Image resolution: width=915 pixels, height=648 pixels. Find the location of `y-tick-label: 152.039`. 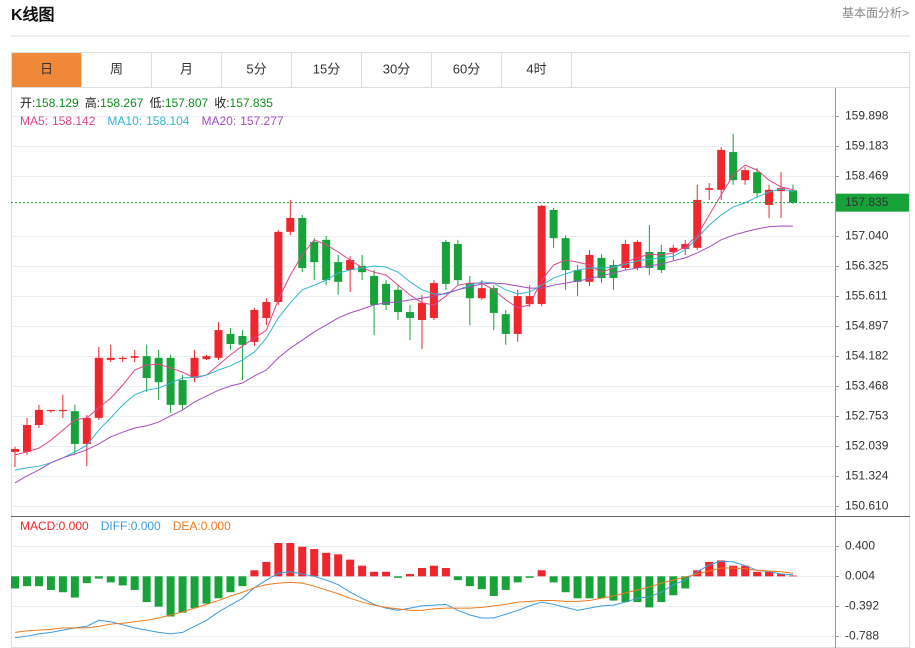

y-tick-label: 152.039 is located at coordinates (867, 446).